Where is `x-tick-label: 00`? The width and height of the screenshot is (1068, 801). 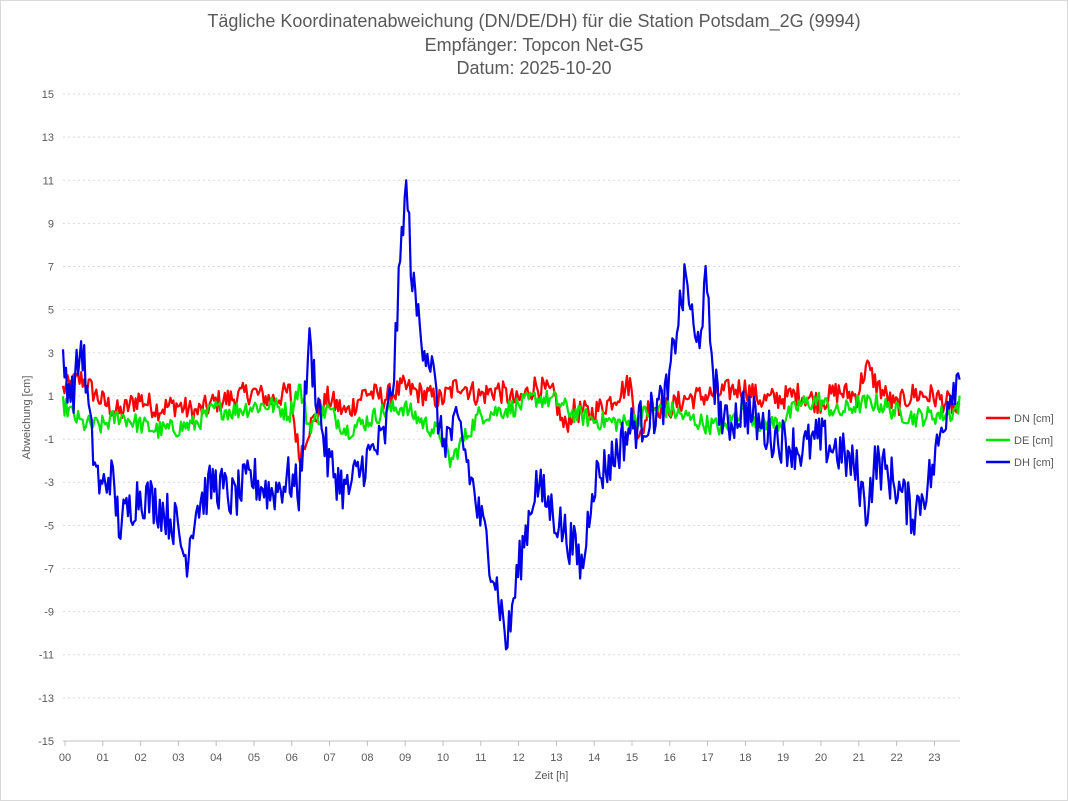
x-tick-label: 00 is located at coordinates (65, 758).